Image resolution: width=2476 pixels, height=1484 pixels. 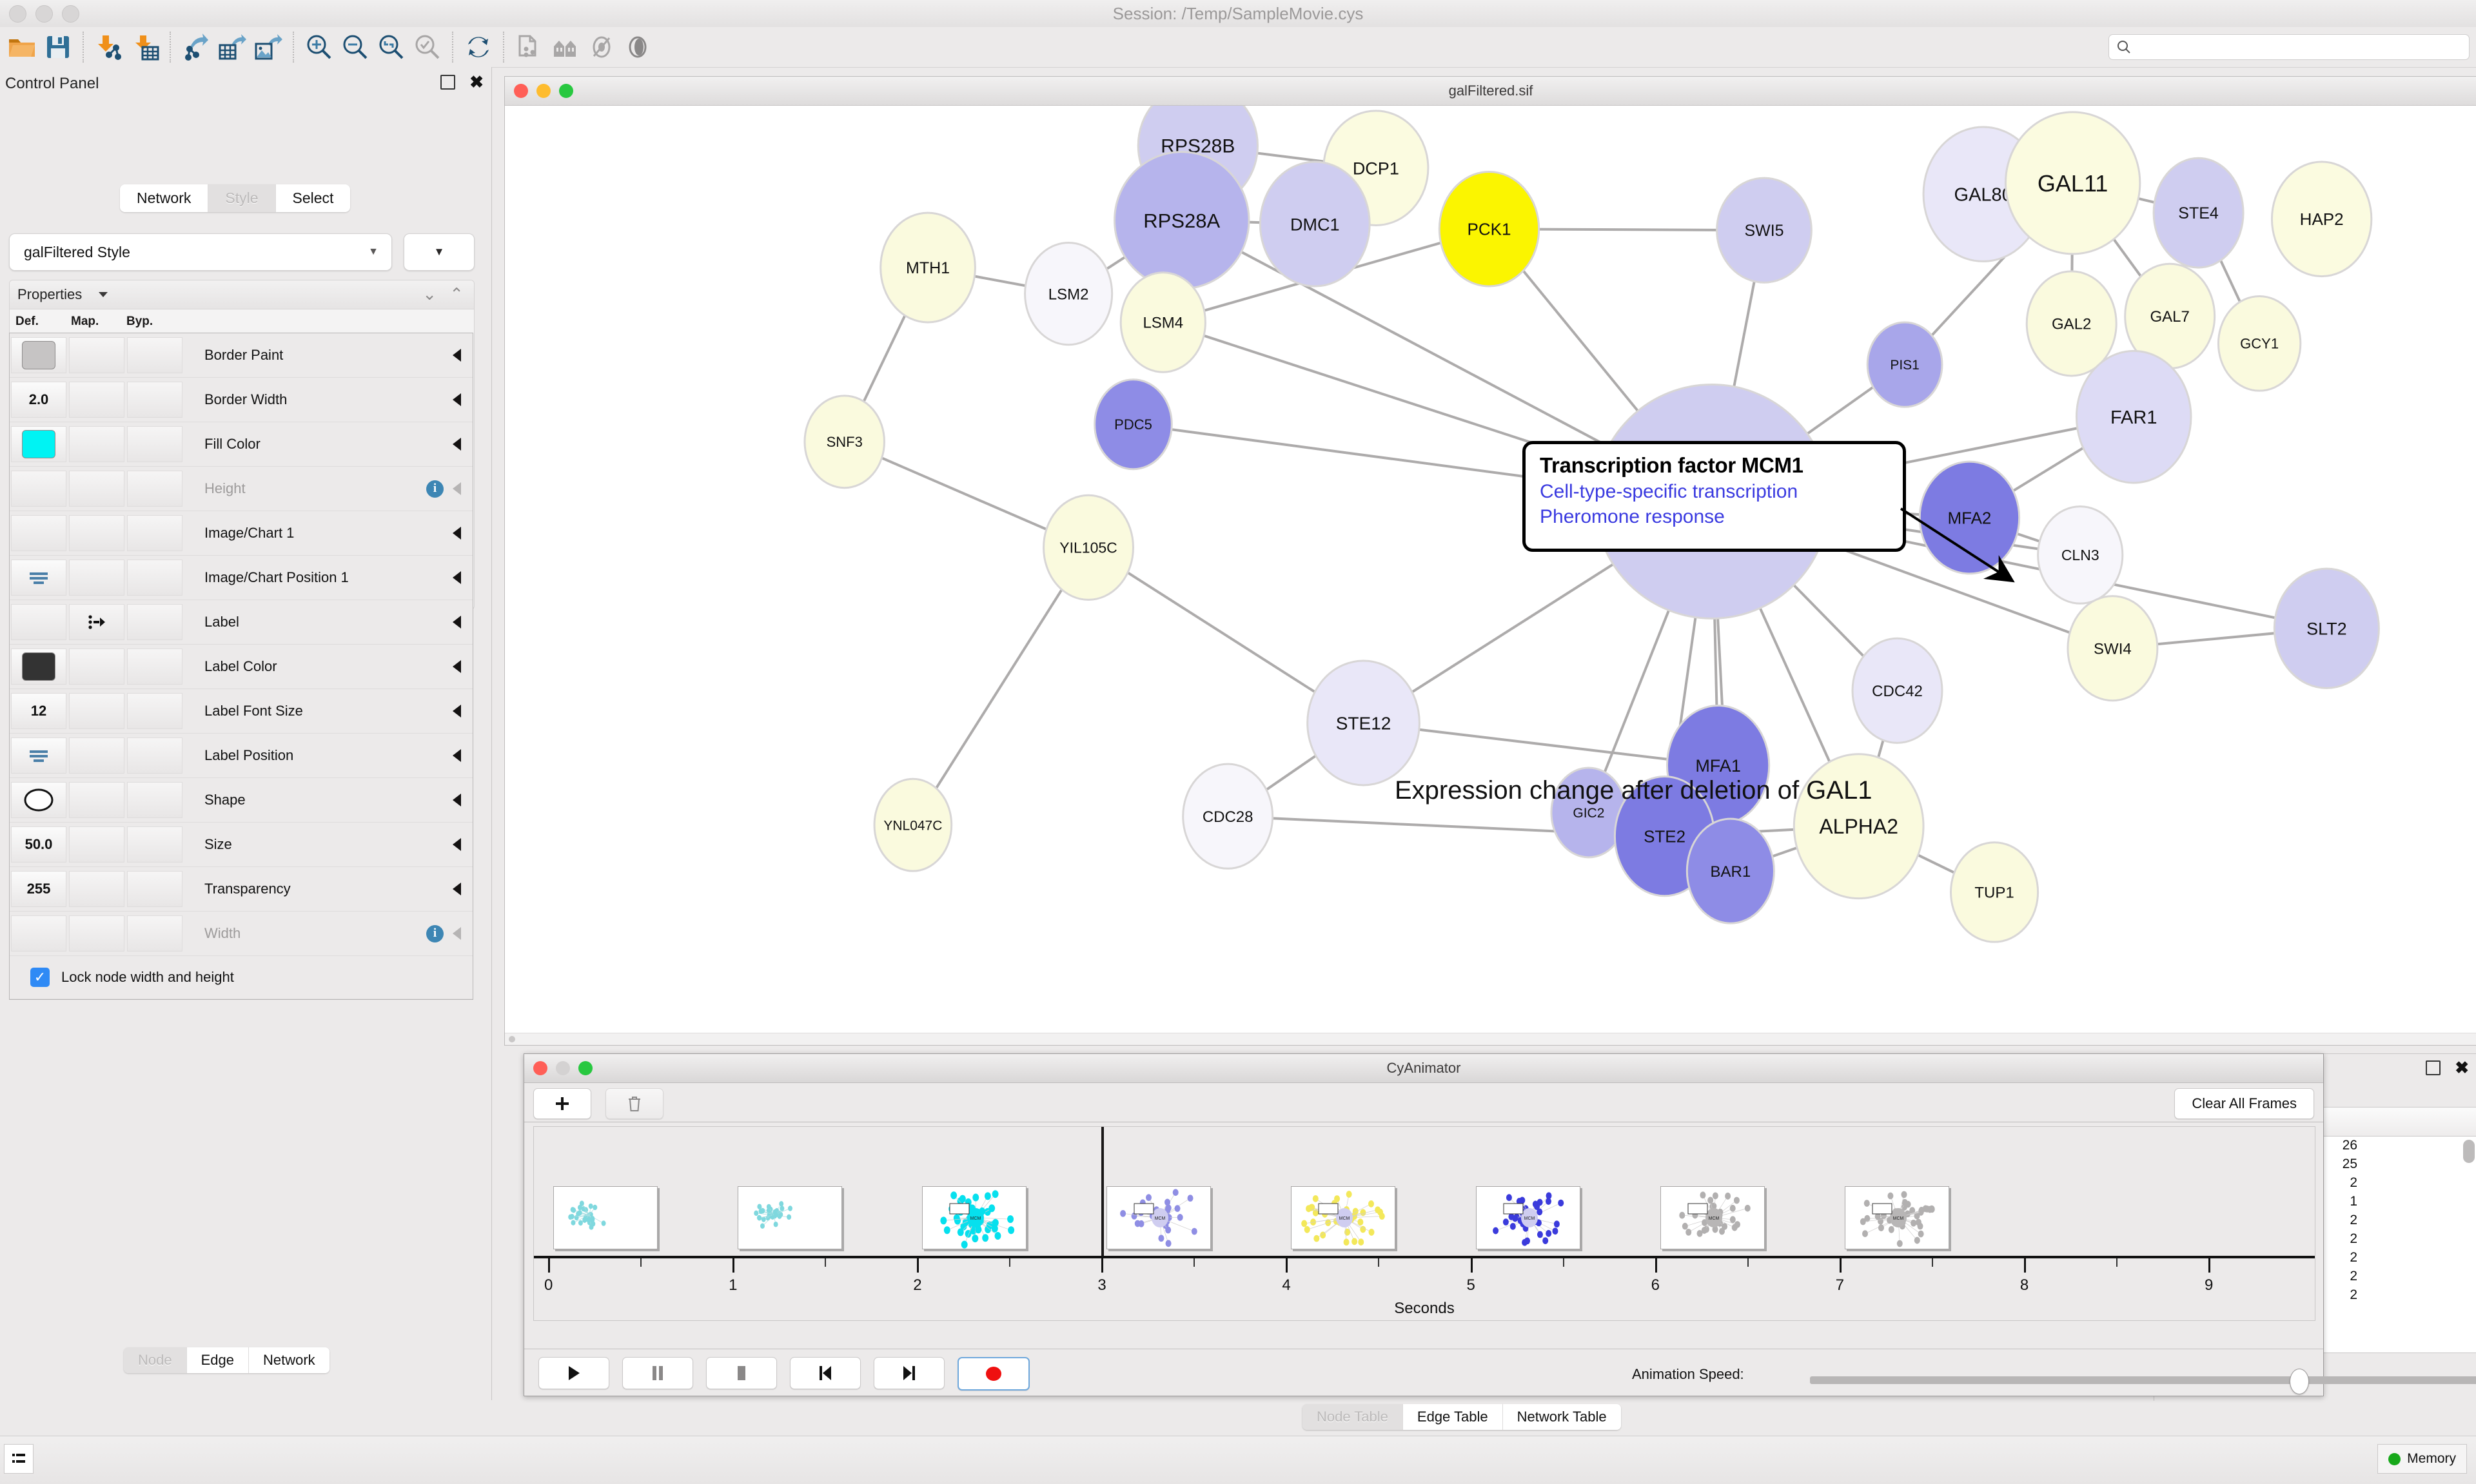 I want to click on network-node: MTH1, so click(x=927, y=267).